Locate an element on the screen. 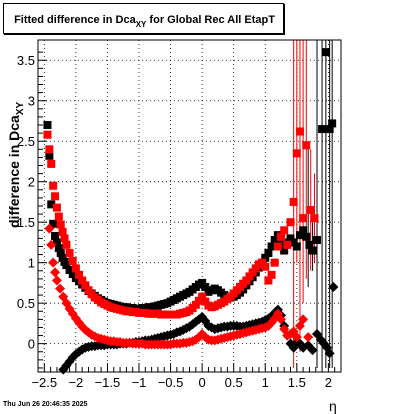 The image size is (400, 414). chart-title-rest: for Global Rec All EtapT is located at coordinates (210, 20).